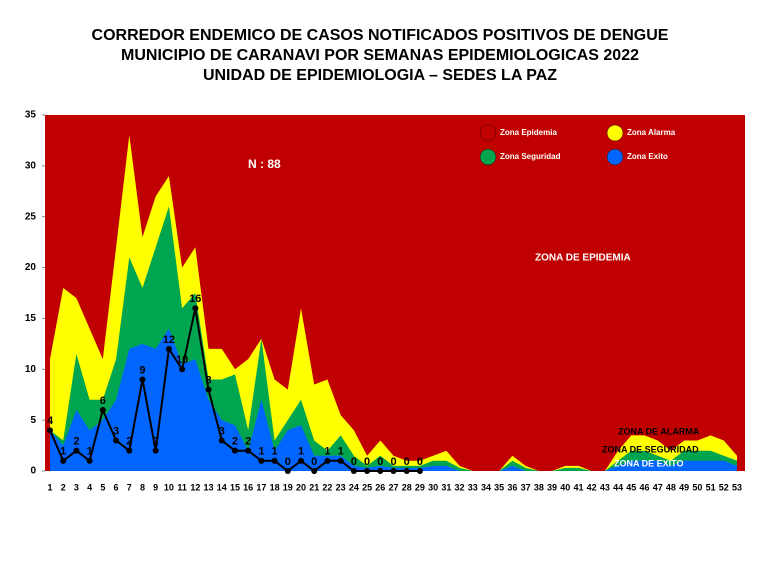 Image resolution: width=768 pixels, height=576 pixels. I want to click on x-tick-label: 45, so click(631, 487).